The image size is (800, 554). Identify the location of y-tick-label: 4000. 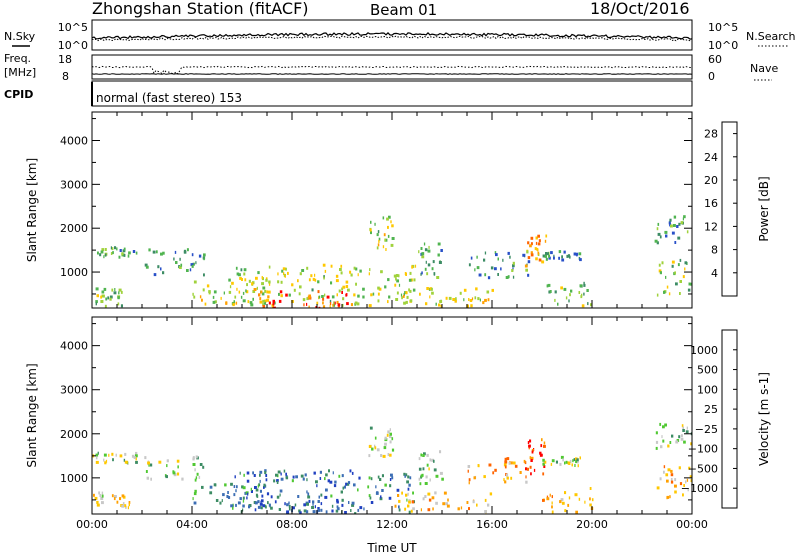
(74, 346).